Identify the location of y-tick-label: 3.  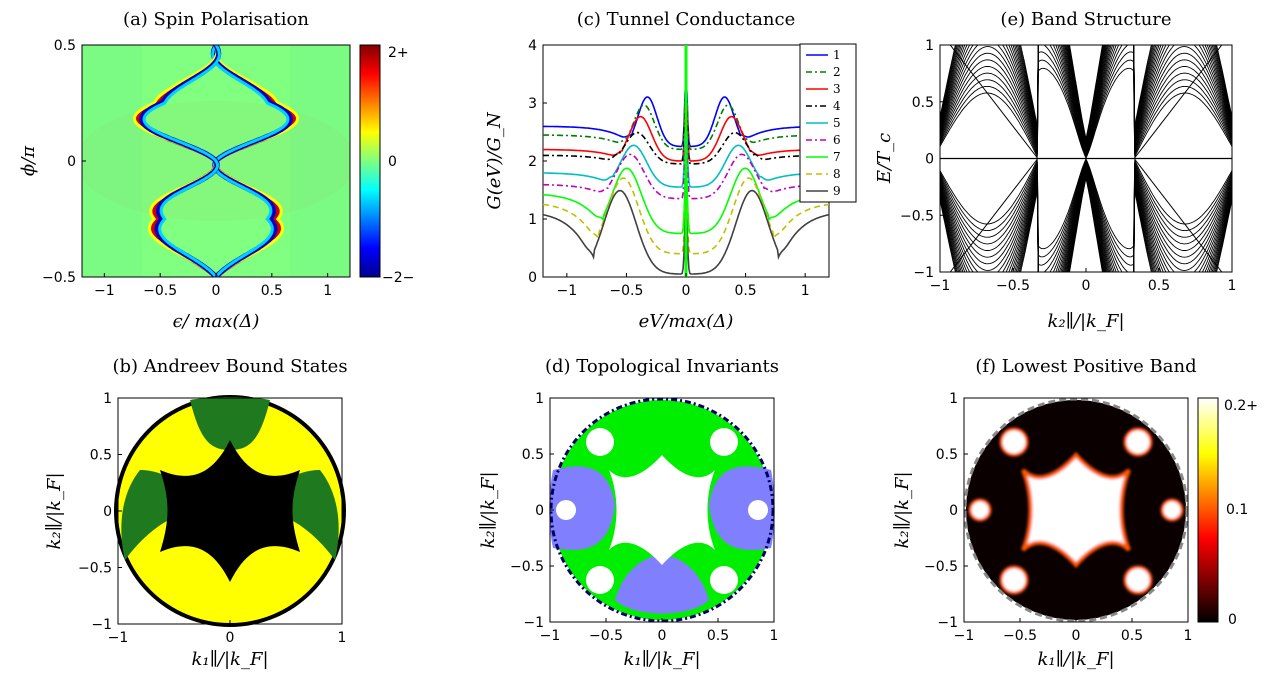
(532, 104).